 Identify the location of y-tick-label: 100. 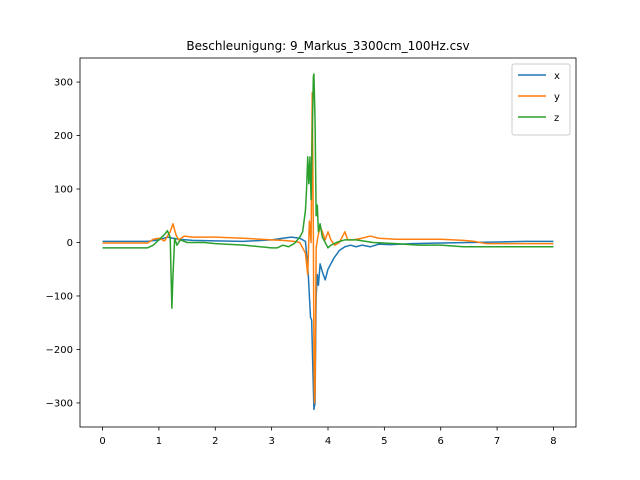
(63, 190).